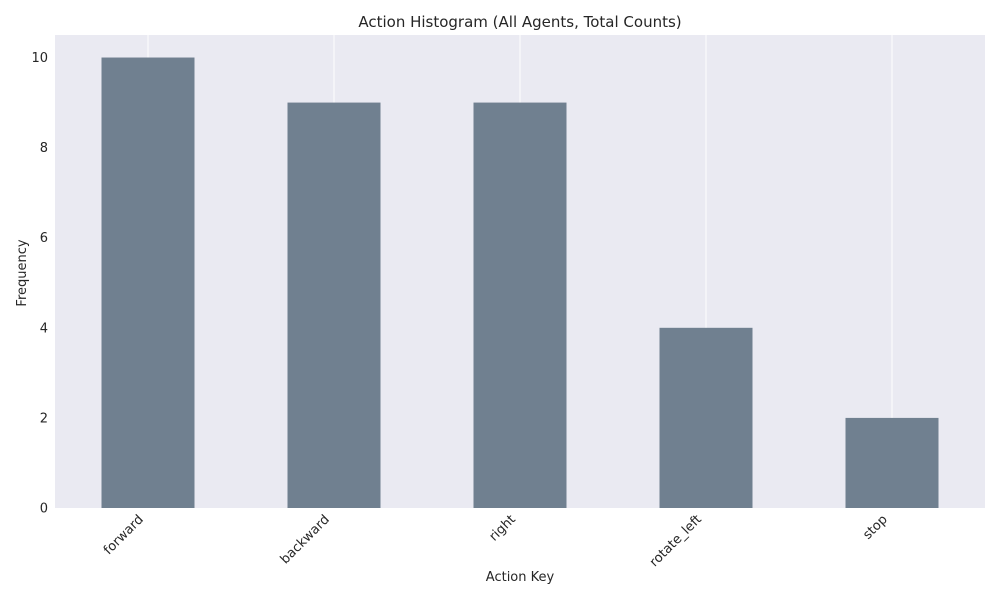 This screenshot has height=600, width=1000. What do you see at coordinates (39, 58) in the screenshot?
I see `y-tick-label: 10` at bounding box center [39, 58].